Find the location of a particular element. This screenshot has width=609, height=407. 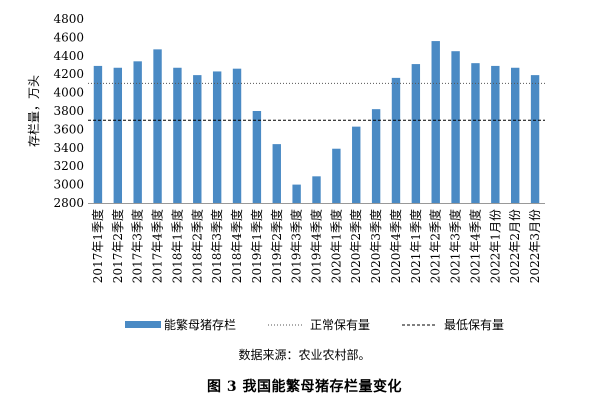

x-tick-label: 2019年1季度 is located at coordinates (256, 246).